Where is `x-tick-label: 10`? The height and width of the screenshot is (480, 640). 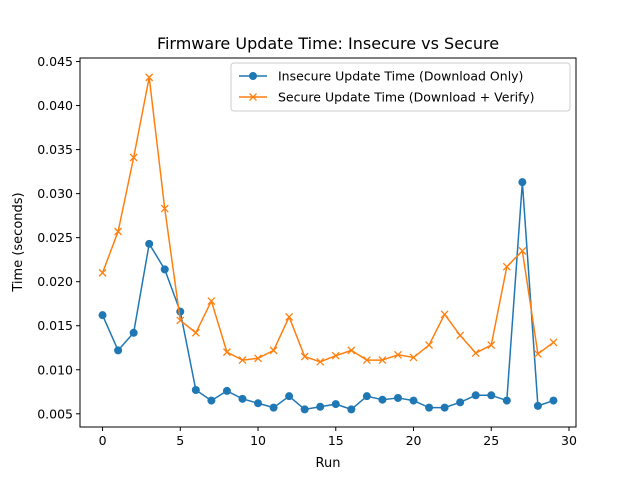
x-tick-label: 10 is located at coordinates (258, 440).